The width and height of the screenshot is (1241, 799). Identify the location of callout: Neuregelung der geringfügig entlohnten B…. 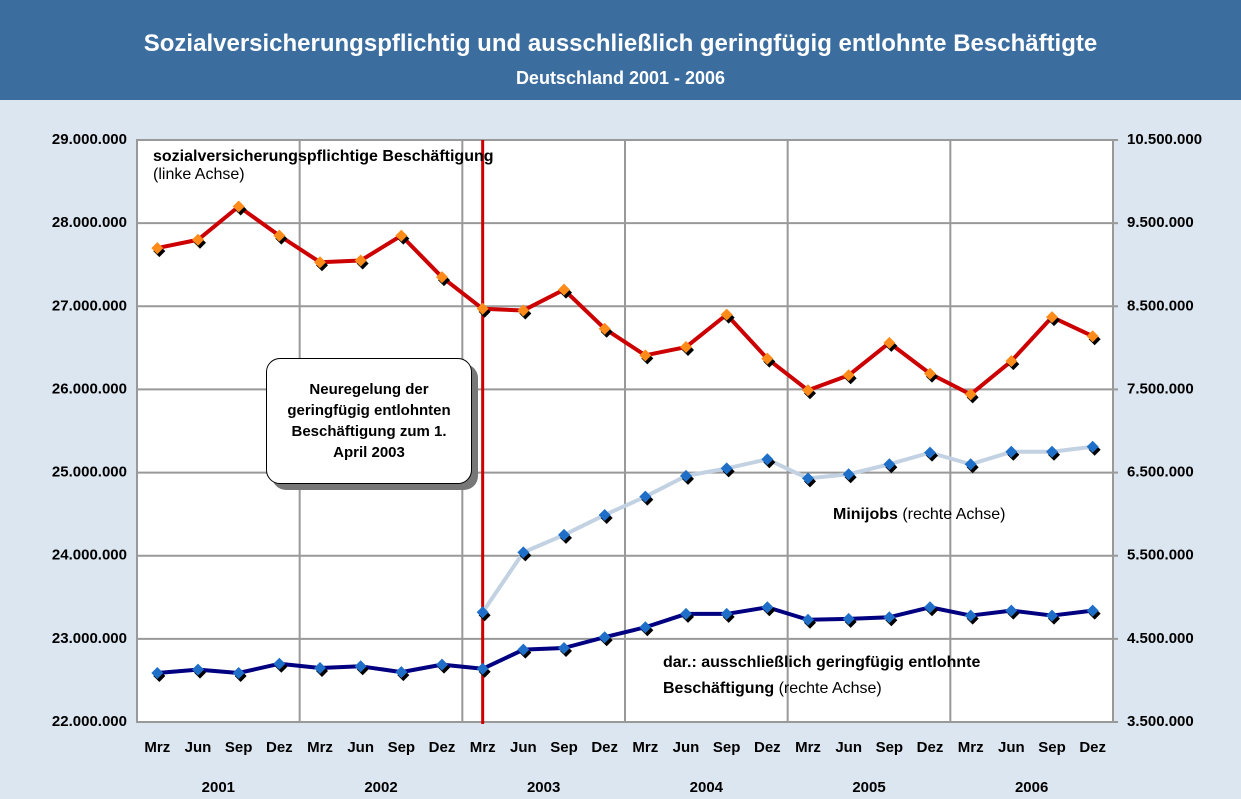
(369, 421).